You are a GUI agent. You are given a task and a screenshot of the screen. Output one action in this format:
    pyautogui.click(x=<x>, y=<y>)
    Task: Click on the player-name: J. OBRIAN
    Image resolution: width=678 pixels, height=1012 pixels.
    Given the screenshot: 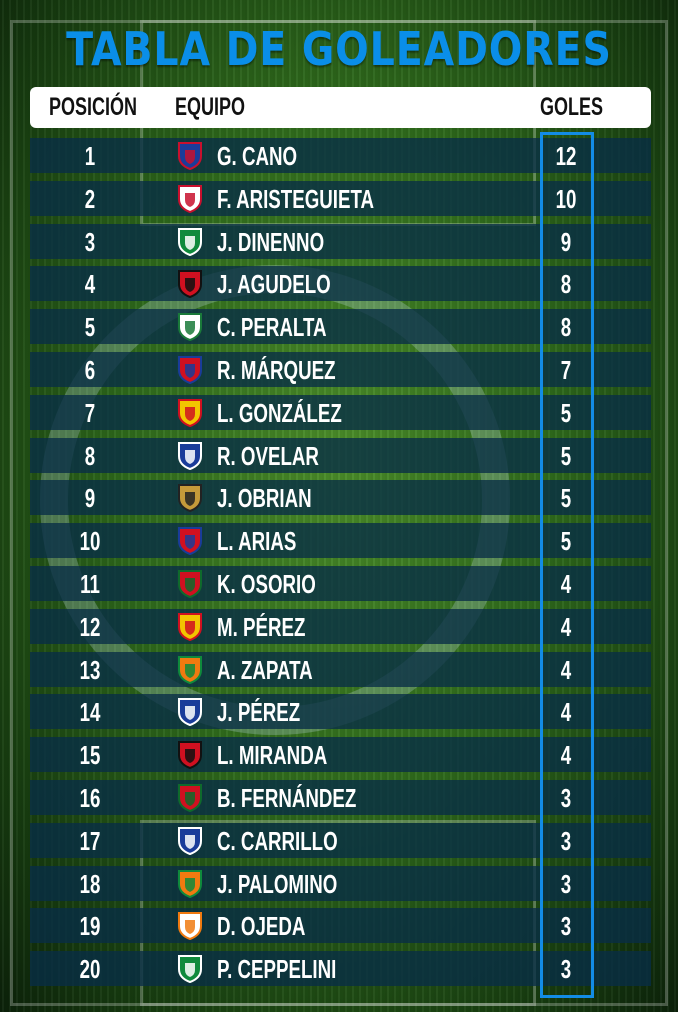 What is the action you would take?
    pyautogui.click(x=264, y=498)
    